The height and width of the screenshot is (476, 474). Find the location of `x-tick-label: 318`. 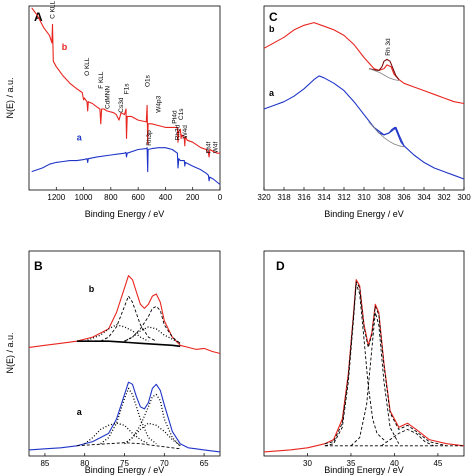

x-tick-label: 318 is located at coordinates (284, 197).